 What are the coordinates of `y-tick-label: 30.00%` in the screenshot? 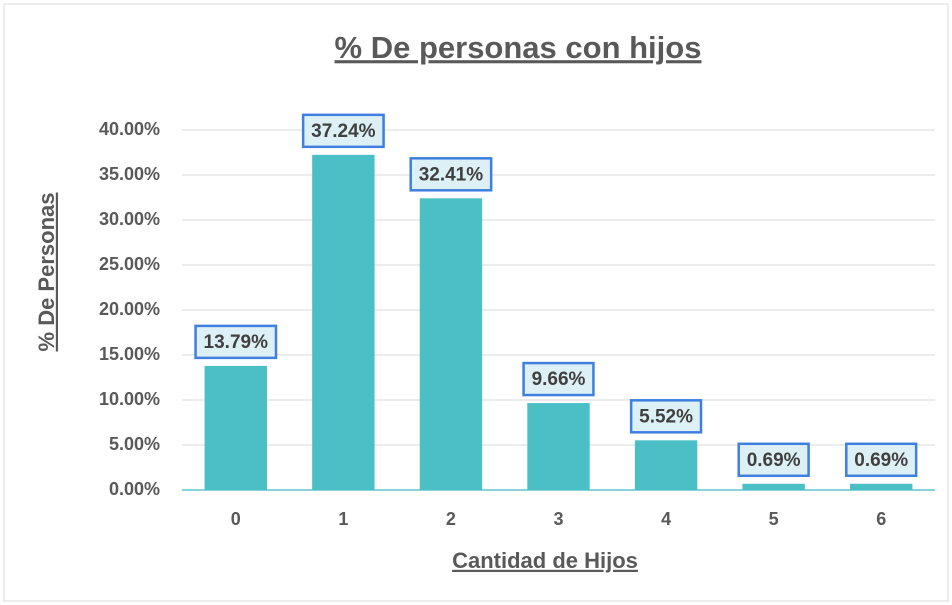 It's located at (129, 219).